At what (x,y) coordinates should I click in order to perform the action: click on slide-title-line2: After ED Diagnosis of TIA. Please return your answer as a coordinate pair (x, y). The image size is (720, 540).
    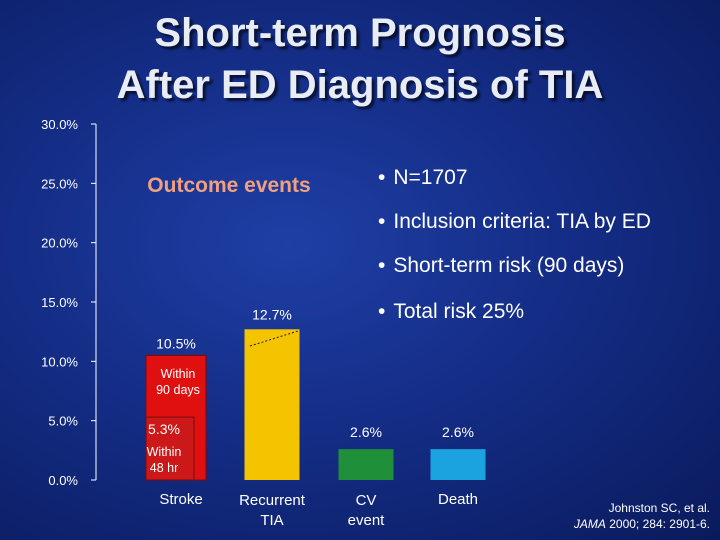
    Looking at the image, I should click on (360, 85).